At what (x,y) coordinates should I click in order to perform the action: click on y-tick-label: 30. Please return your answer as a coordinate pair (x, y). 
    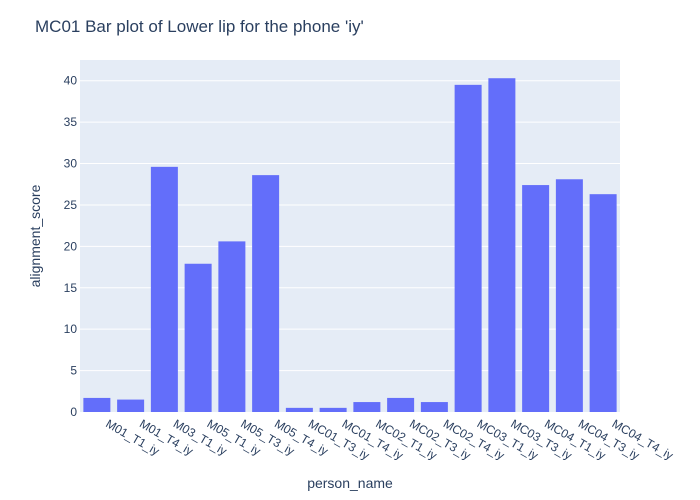
    Looking at the image, I should click on (71, 164).